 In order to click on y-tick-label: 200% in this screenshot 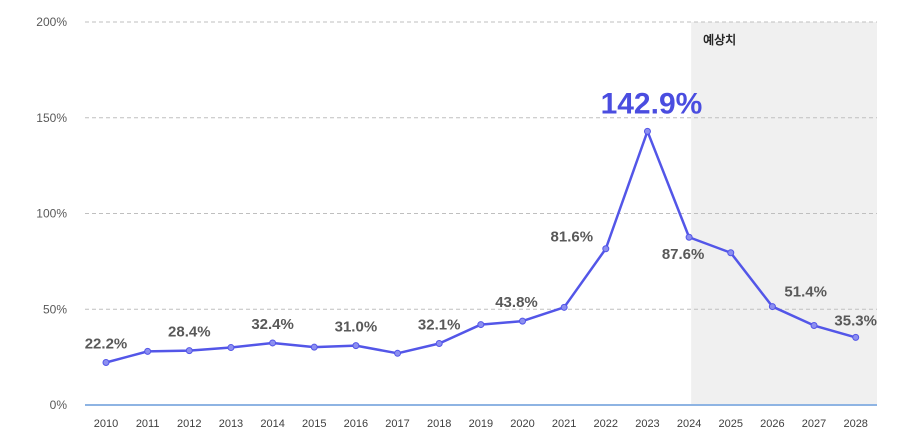, I will do `click(51, 22)`.